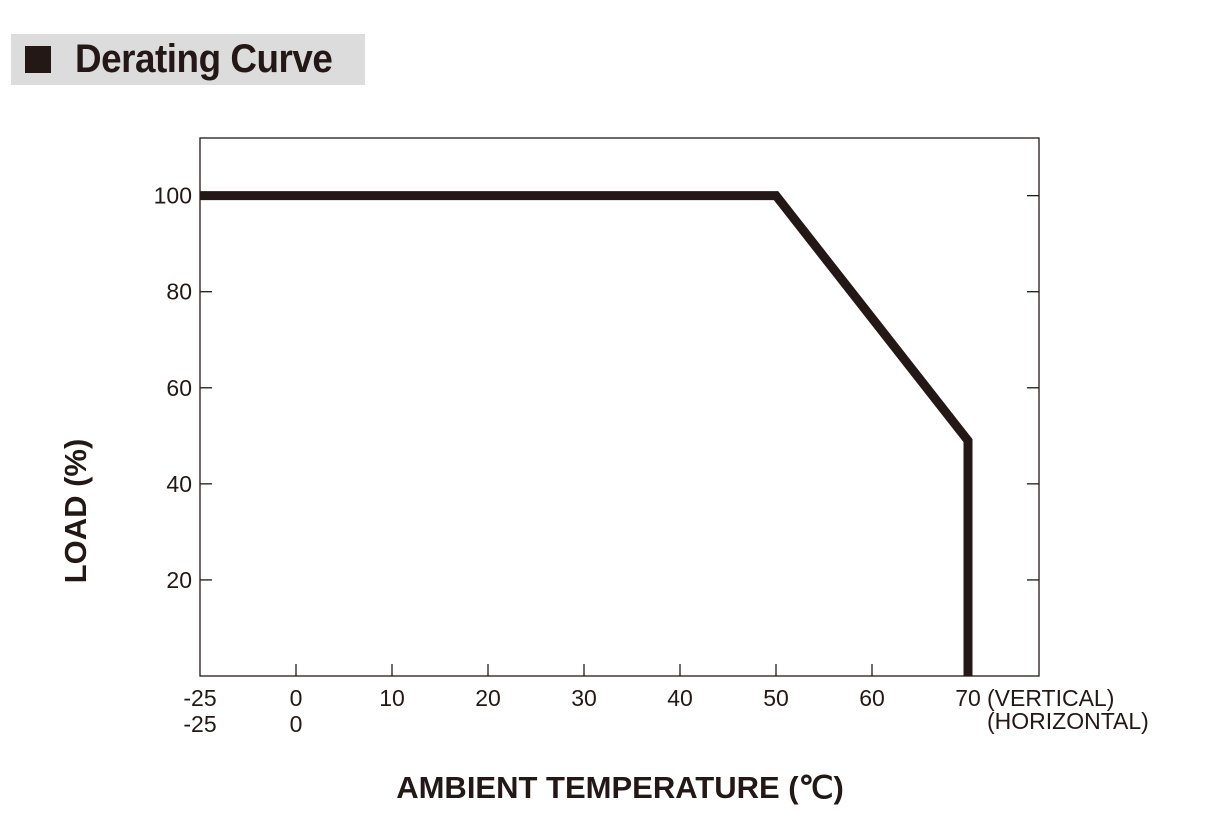  What do you see at coordinates (680, 698) in the screenshot?
I see `x-tick-label-vertical: 40` at bounding box center [680, 698].